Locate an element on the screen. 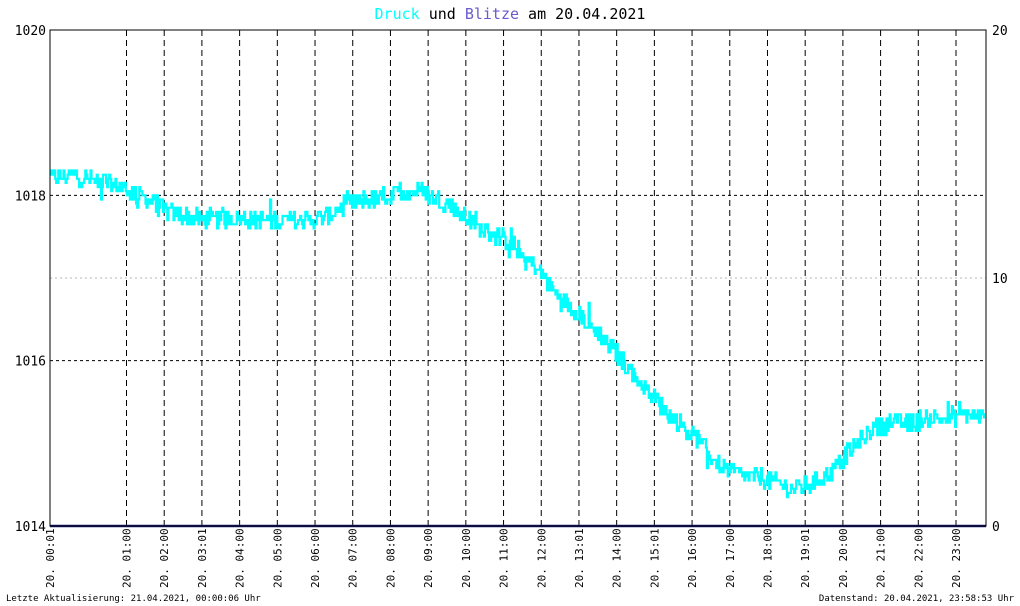 The image size is (1020, 606). x-tick-label: 20. 11:00 is located at coordinates (504, 558).